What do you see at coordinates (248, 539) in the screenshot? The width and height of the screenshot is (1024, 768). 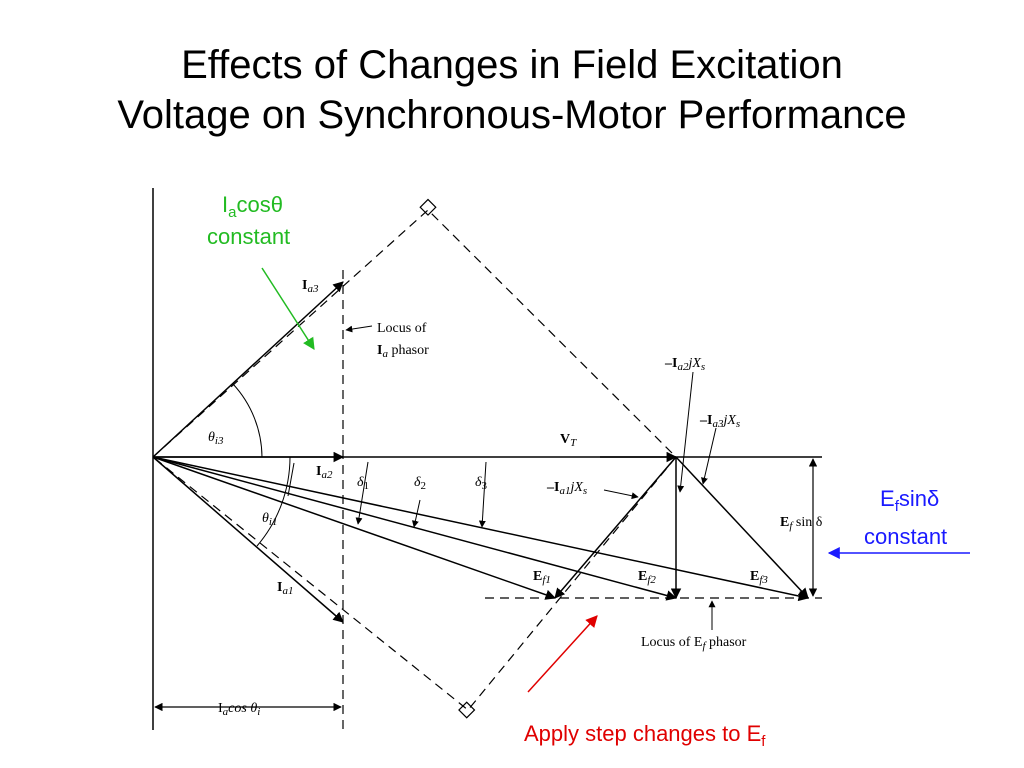 I see `ia1-phasor` at bounding box center [248, 539].